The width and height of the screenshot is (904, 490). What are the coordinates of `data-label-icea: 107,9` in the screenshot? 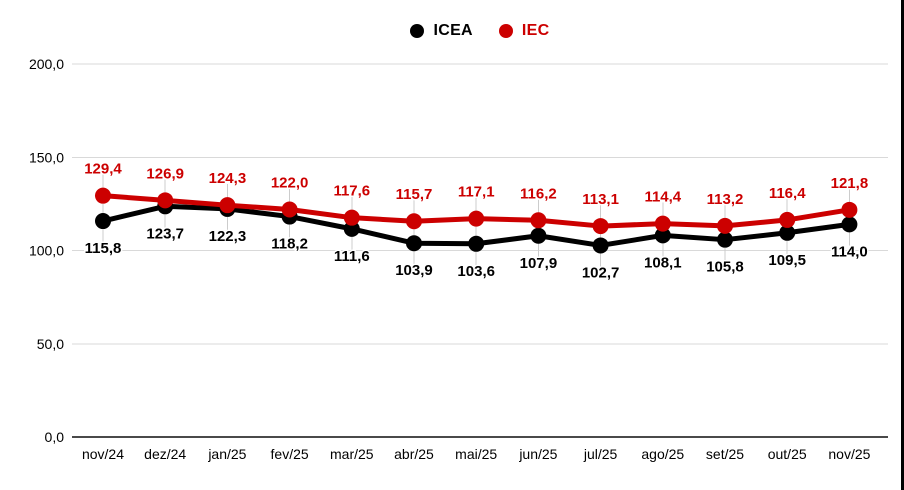 It's located at (539, 263).